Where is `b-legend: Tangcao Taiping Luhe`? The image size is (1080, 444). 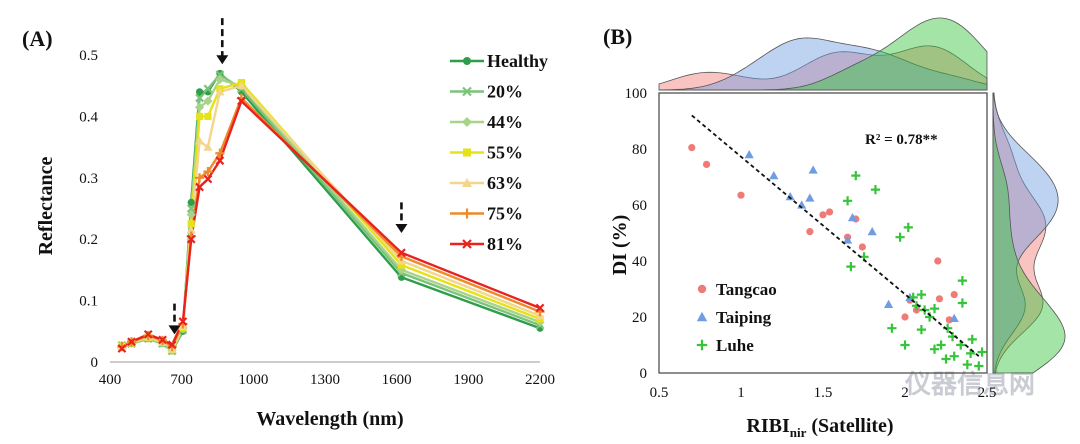
b-legend: Tangcao Taiping Luhe is located at coordinates (736, 317).